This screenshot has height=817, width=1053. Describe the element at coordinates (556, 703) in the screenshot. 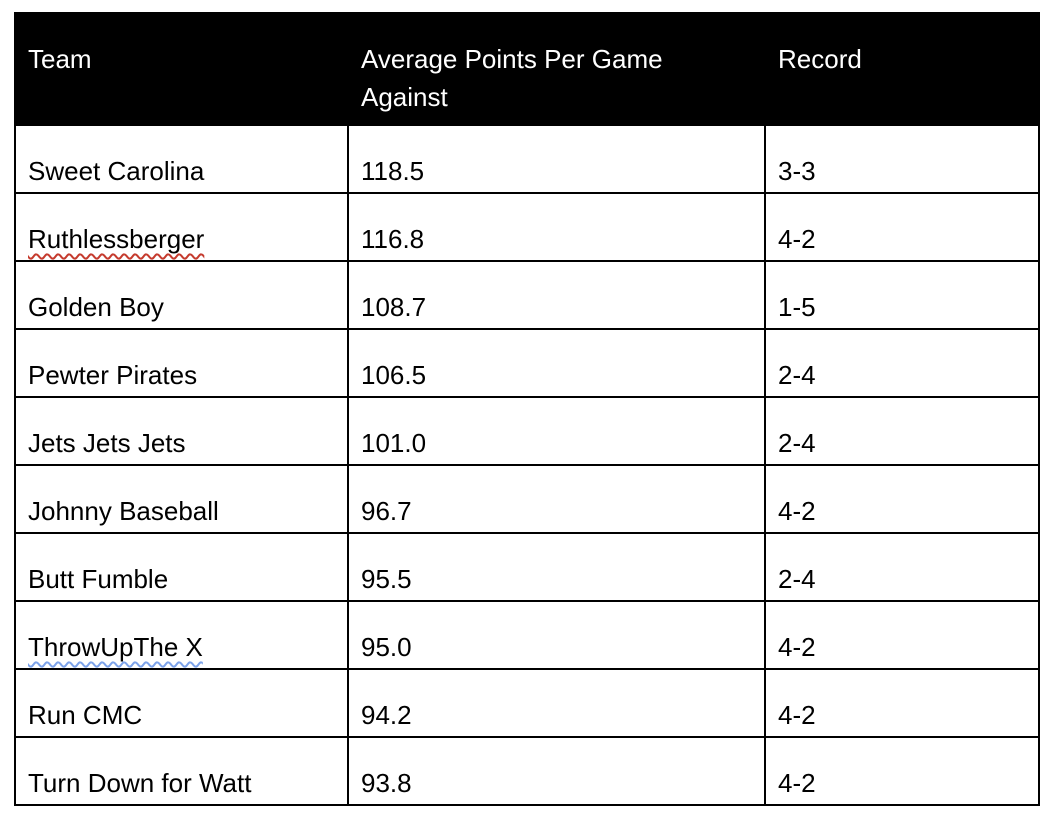

I see `avg-points-against-cell: 94.2` at that location.